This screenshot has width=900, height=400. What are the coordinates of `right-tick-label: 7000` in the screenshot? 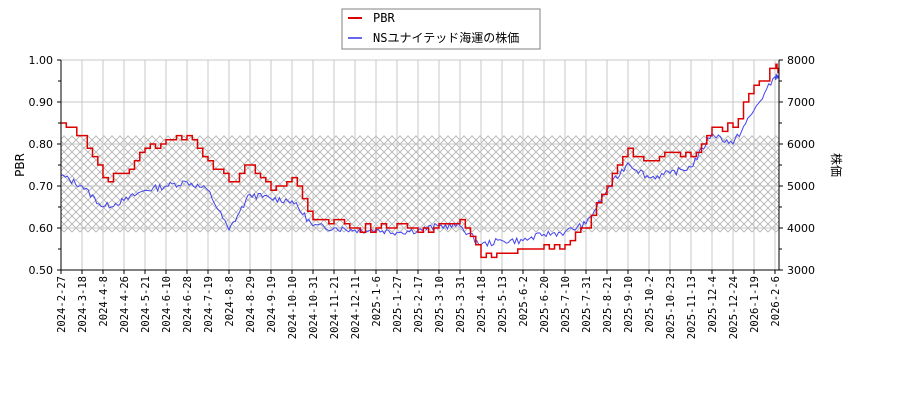 It's located at (801, 102).